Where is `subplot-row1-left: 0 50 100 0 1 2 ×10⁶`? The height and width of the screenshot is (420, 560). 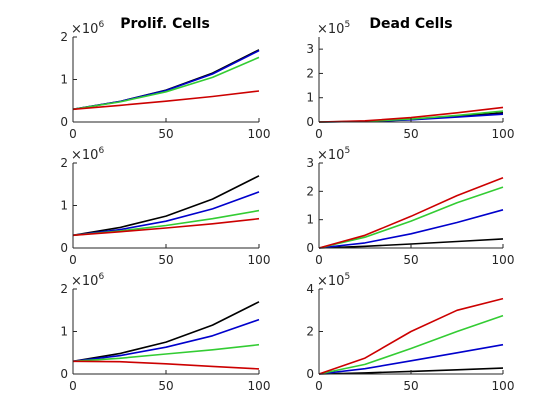
subplot-row1-left: 0 50 100 0 1 2 ×10⁶ is located at coordinates (165, 80).